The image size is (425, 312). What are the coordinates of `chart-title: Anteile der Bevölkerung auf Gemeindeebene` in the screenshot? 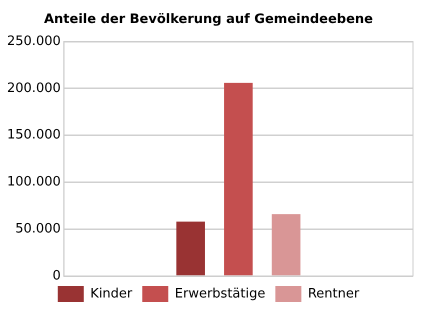 It's located at (209, 20).